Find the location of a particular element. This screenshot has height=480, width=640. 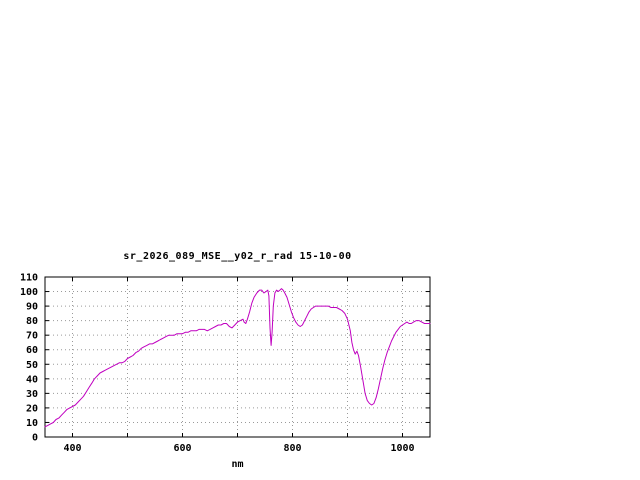

y-tick-label: 70 is located at coordinates (32, 336).